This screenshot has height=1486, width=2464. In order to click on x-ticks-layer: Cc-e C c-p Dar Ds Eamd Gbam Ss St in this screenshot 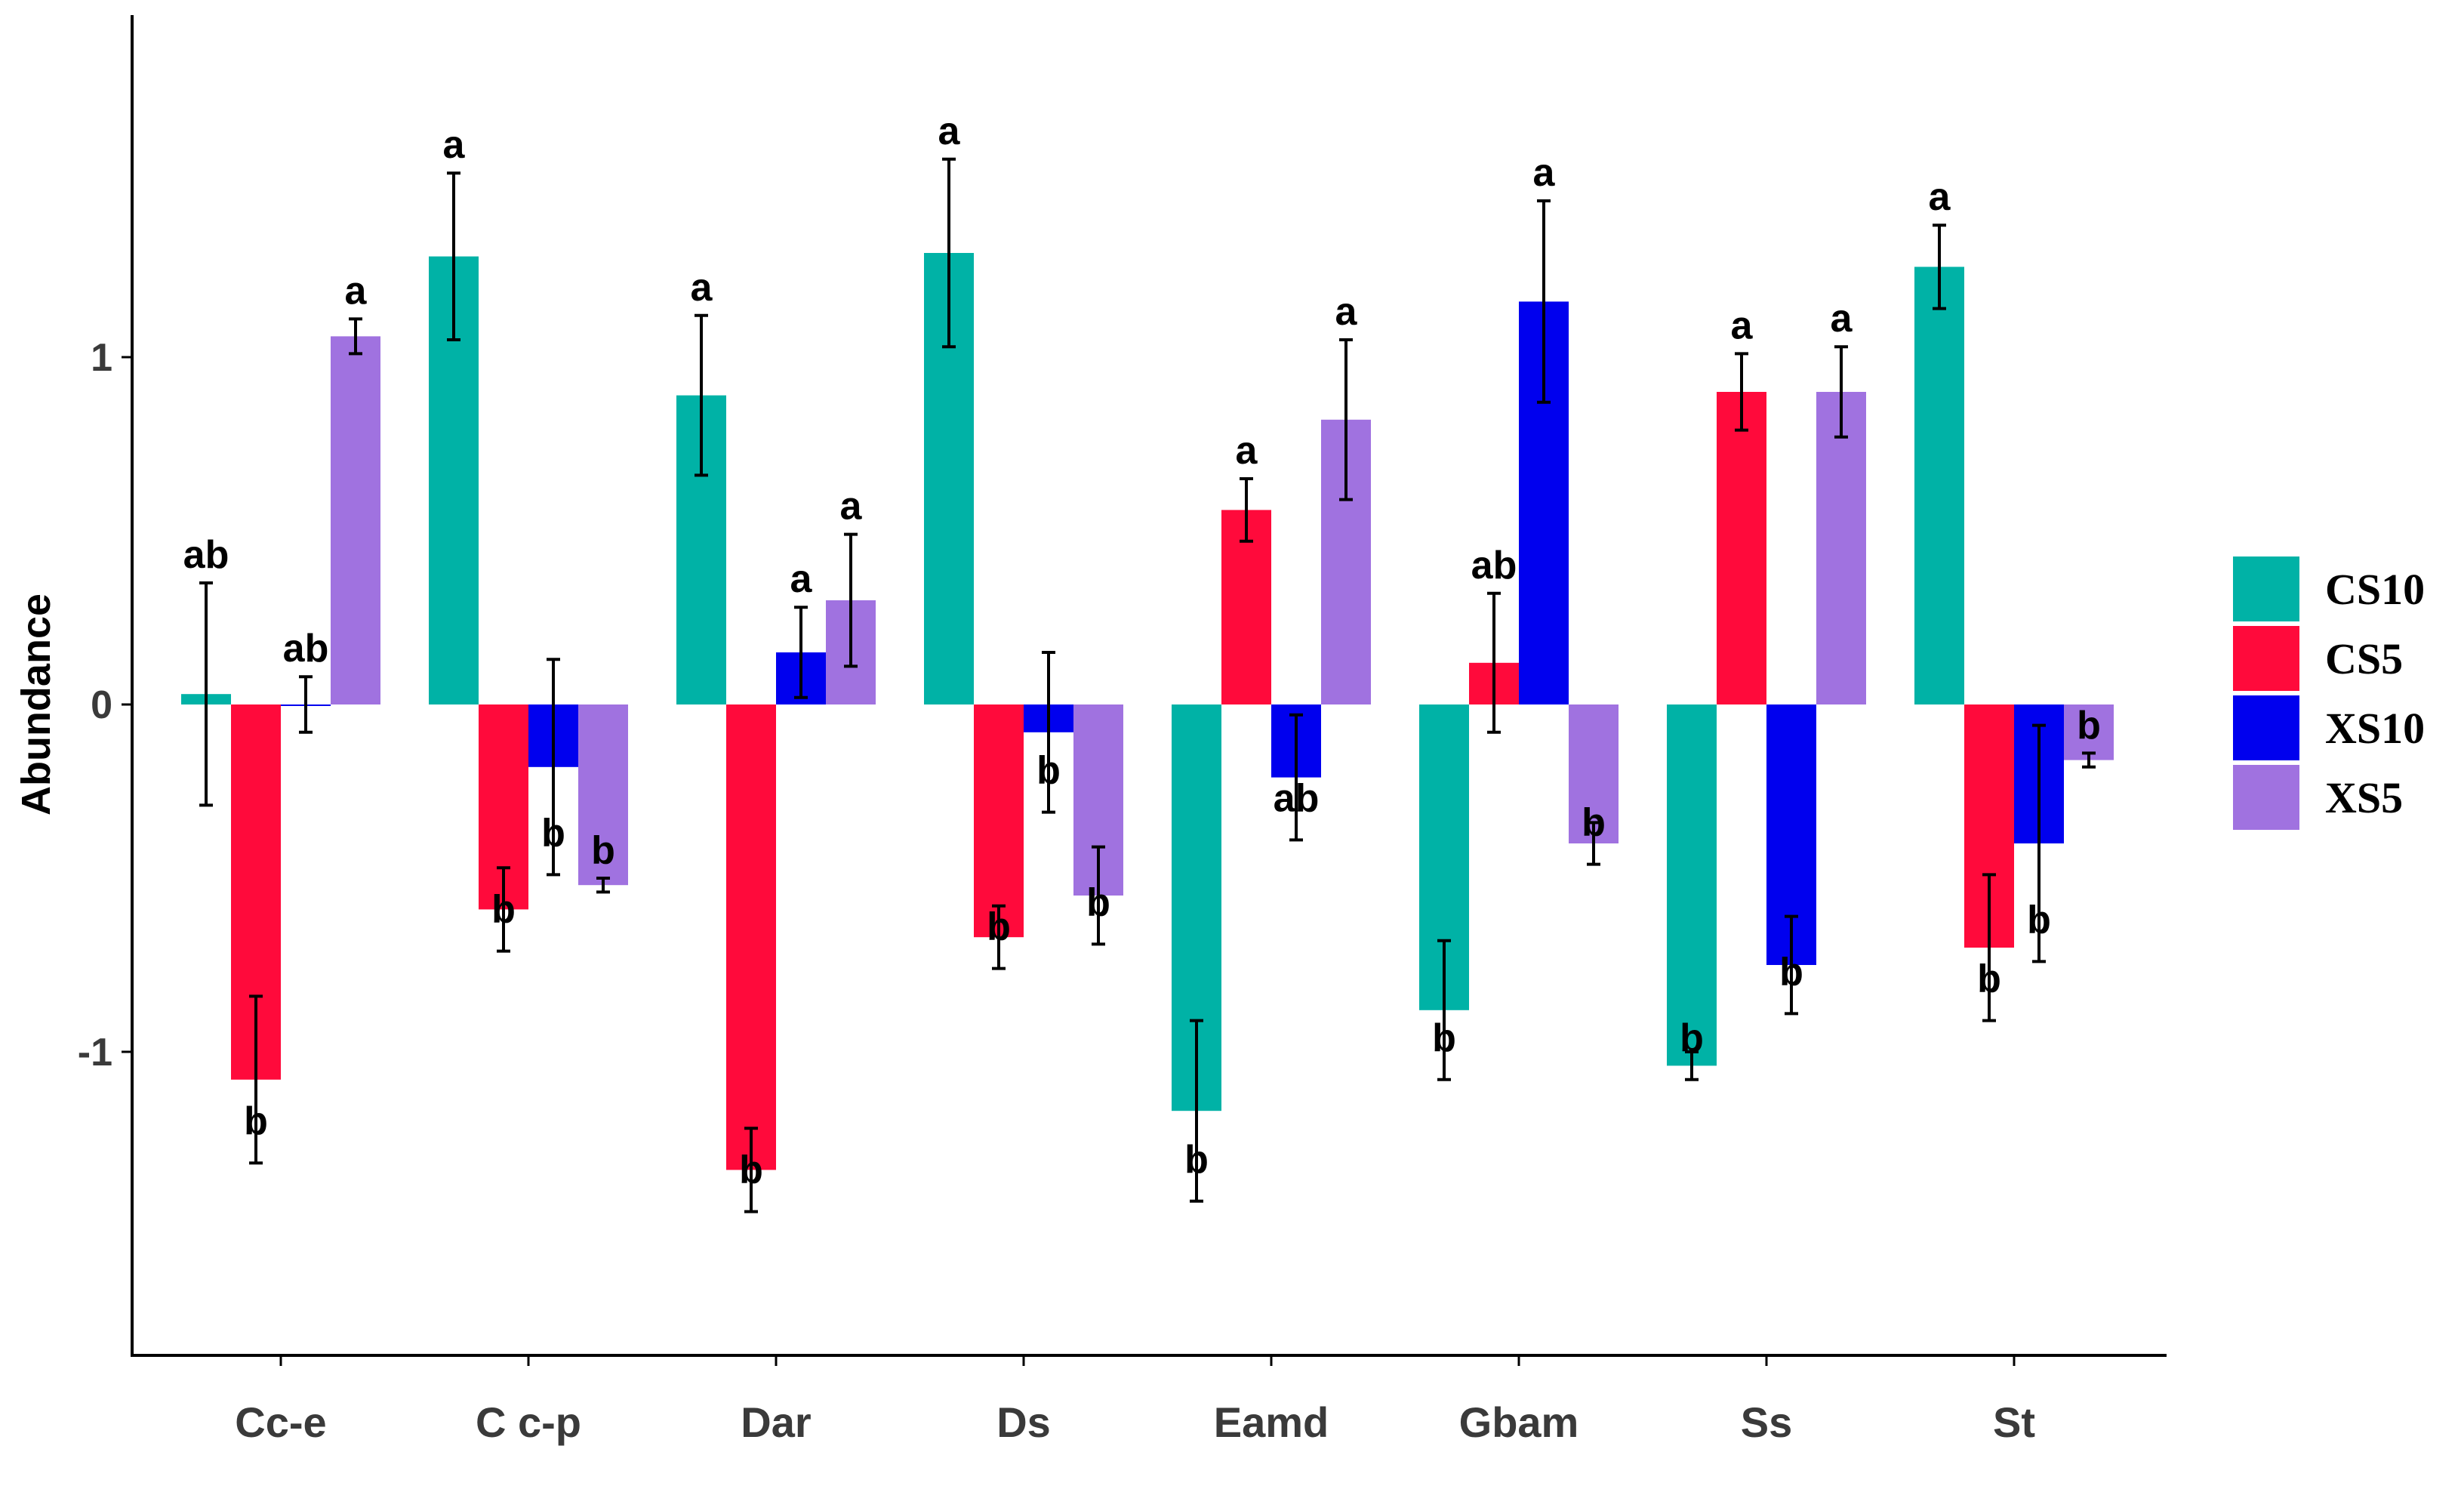, I will do `click(1135, 1401)`.